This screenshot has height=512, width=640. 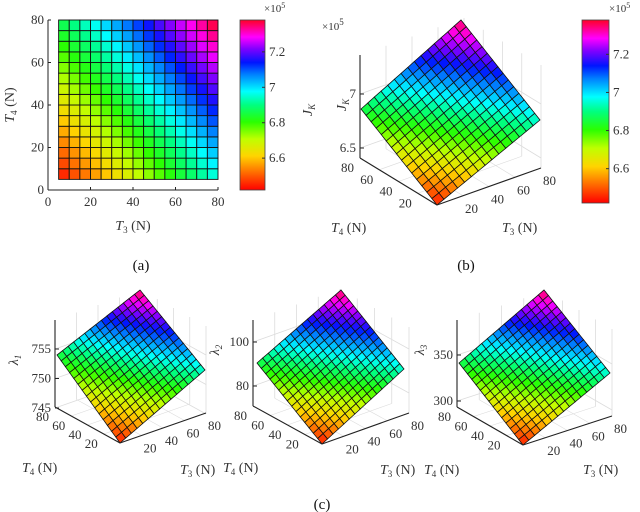 What do you see at coordinates (353, 93) in the screenshot?
I see `z-tick-label: 7` at bounding box center [353, 93].